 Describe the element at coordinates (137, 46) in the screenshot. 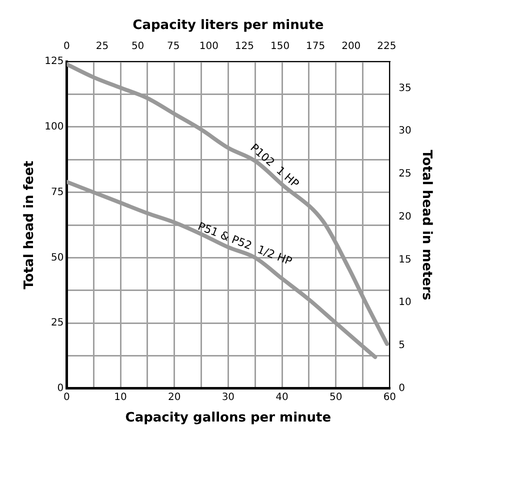

I see `x2-tick-label: 50` at that location.